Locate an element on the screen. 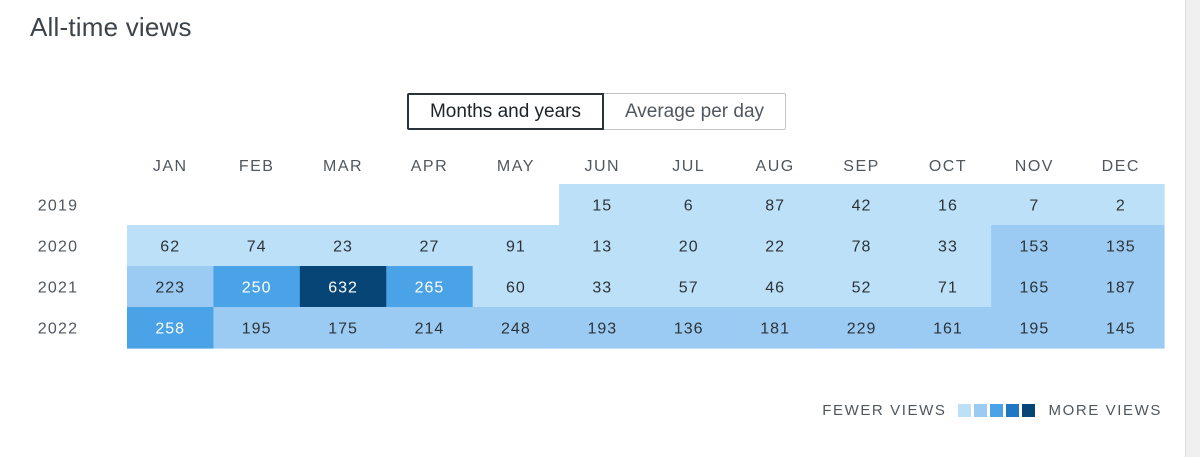 This screenshot has width=1200, height=457. cell-value: 15 is located at coordinates (602, 206).